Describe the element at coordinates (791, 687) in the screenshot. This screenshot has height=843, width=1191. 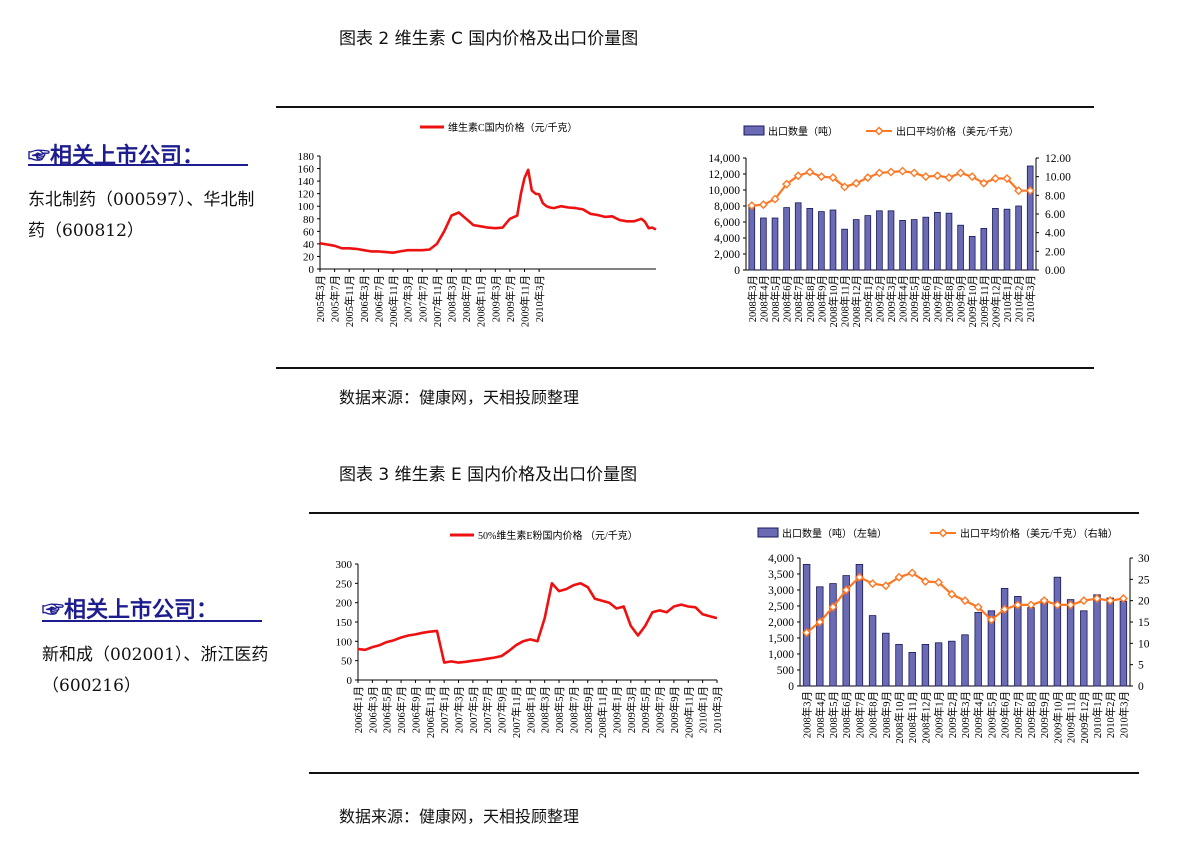
I see `left-y-tick-label-0: 0` at that location.